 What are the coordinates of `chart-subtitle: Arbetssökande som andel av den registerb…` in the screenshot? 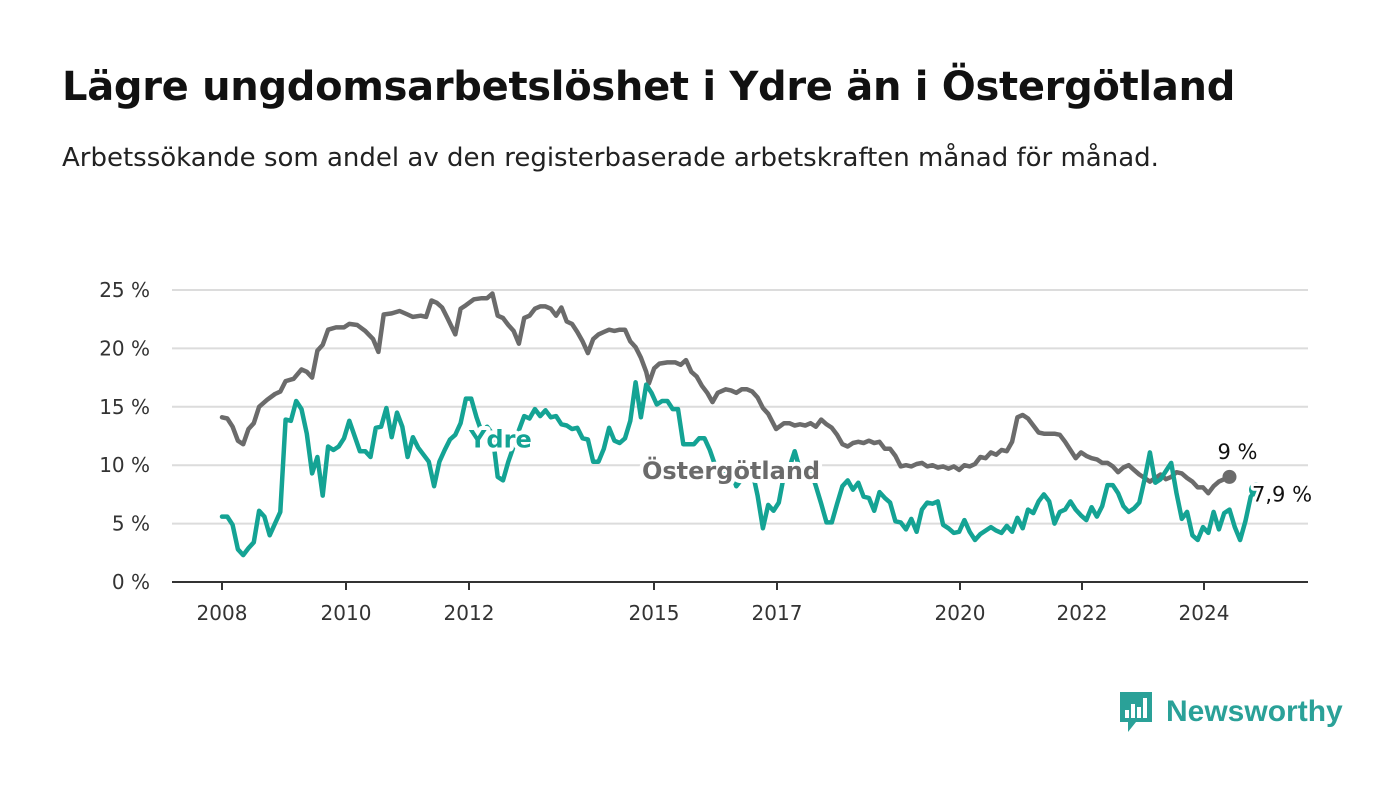 It's located at (610, 158).